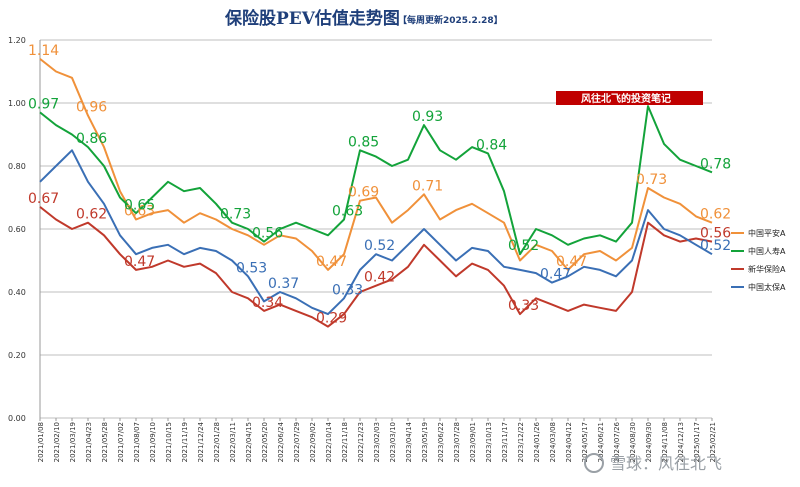 The height and width of the screenshot is (487, 800). Describe the element at coordinates (91, 139) in the screenshot. I see `data-label: 0.86` at that location.